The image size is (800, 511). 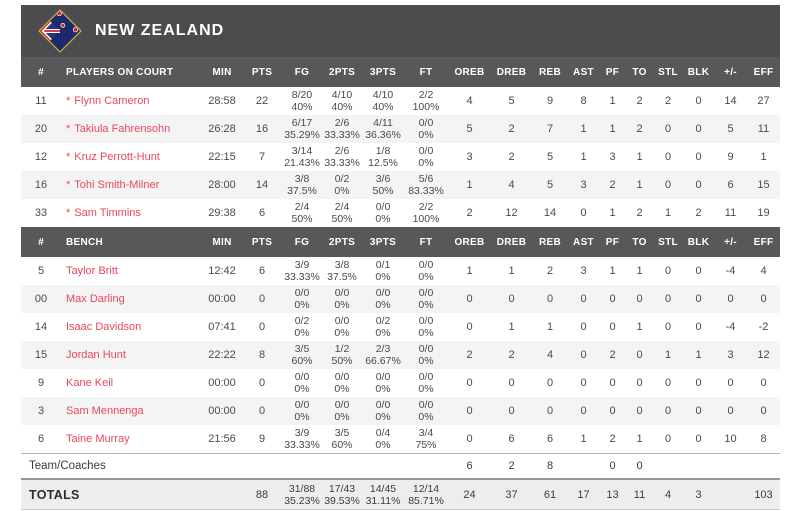 What do you see at coordinates (469, 72) in the screenshot?
I see `column-header-oreb: OREB` at bounding box center [469, 72].